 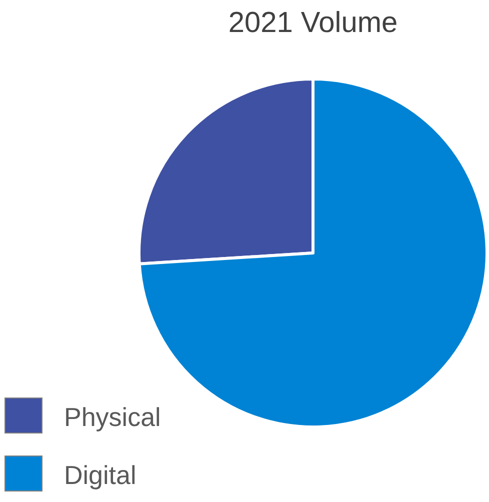 What do you see at coordinates (112, 417) in the screenshot?
I see `legend-label: Physical` at bounding box center [112, 417].